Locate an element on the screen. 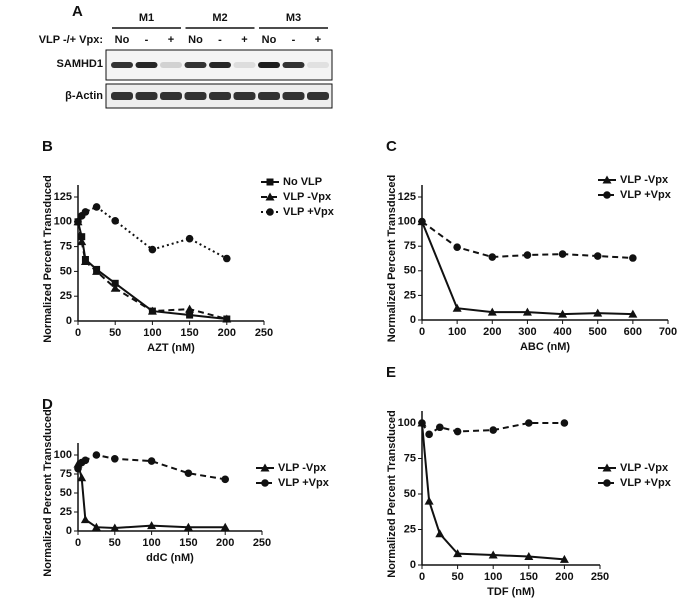 This screenshot has width=700, height=600. lane-label: - is located at coordinates (147, 40).